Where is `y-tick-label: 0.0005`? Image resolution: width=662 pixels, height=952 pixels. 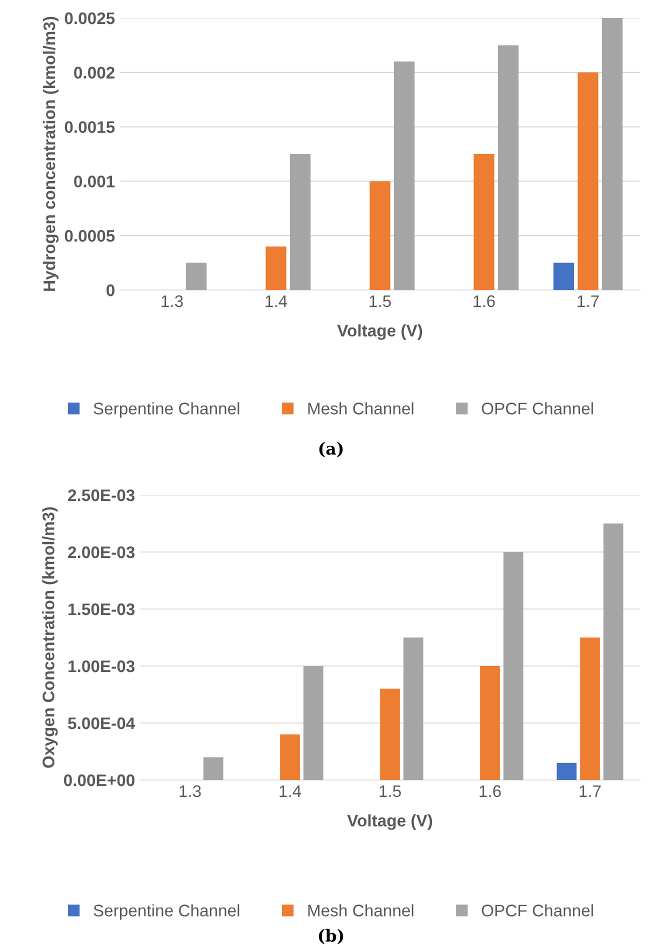
y-tick-label: 0.0005 is located at coordinates (89, 236).